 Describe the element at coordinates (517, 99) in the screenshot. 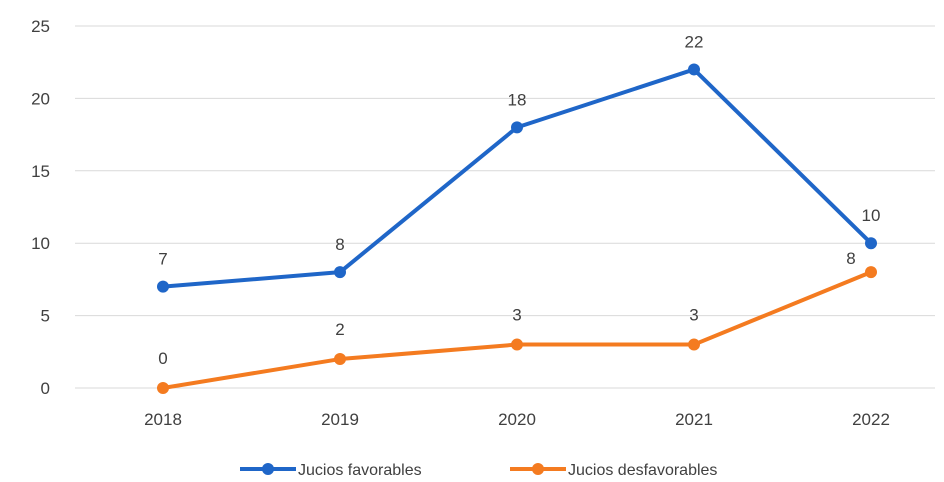

I see `data-label: 18` at that location.